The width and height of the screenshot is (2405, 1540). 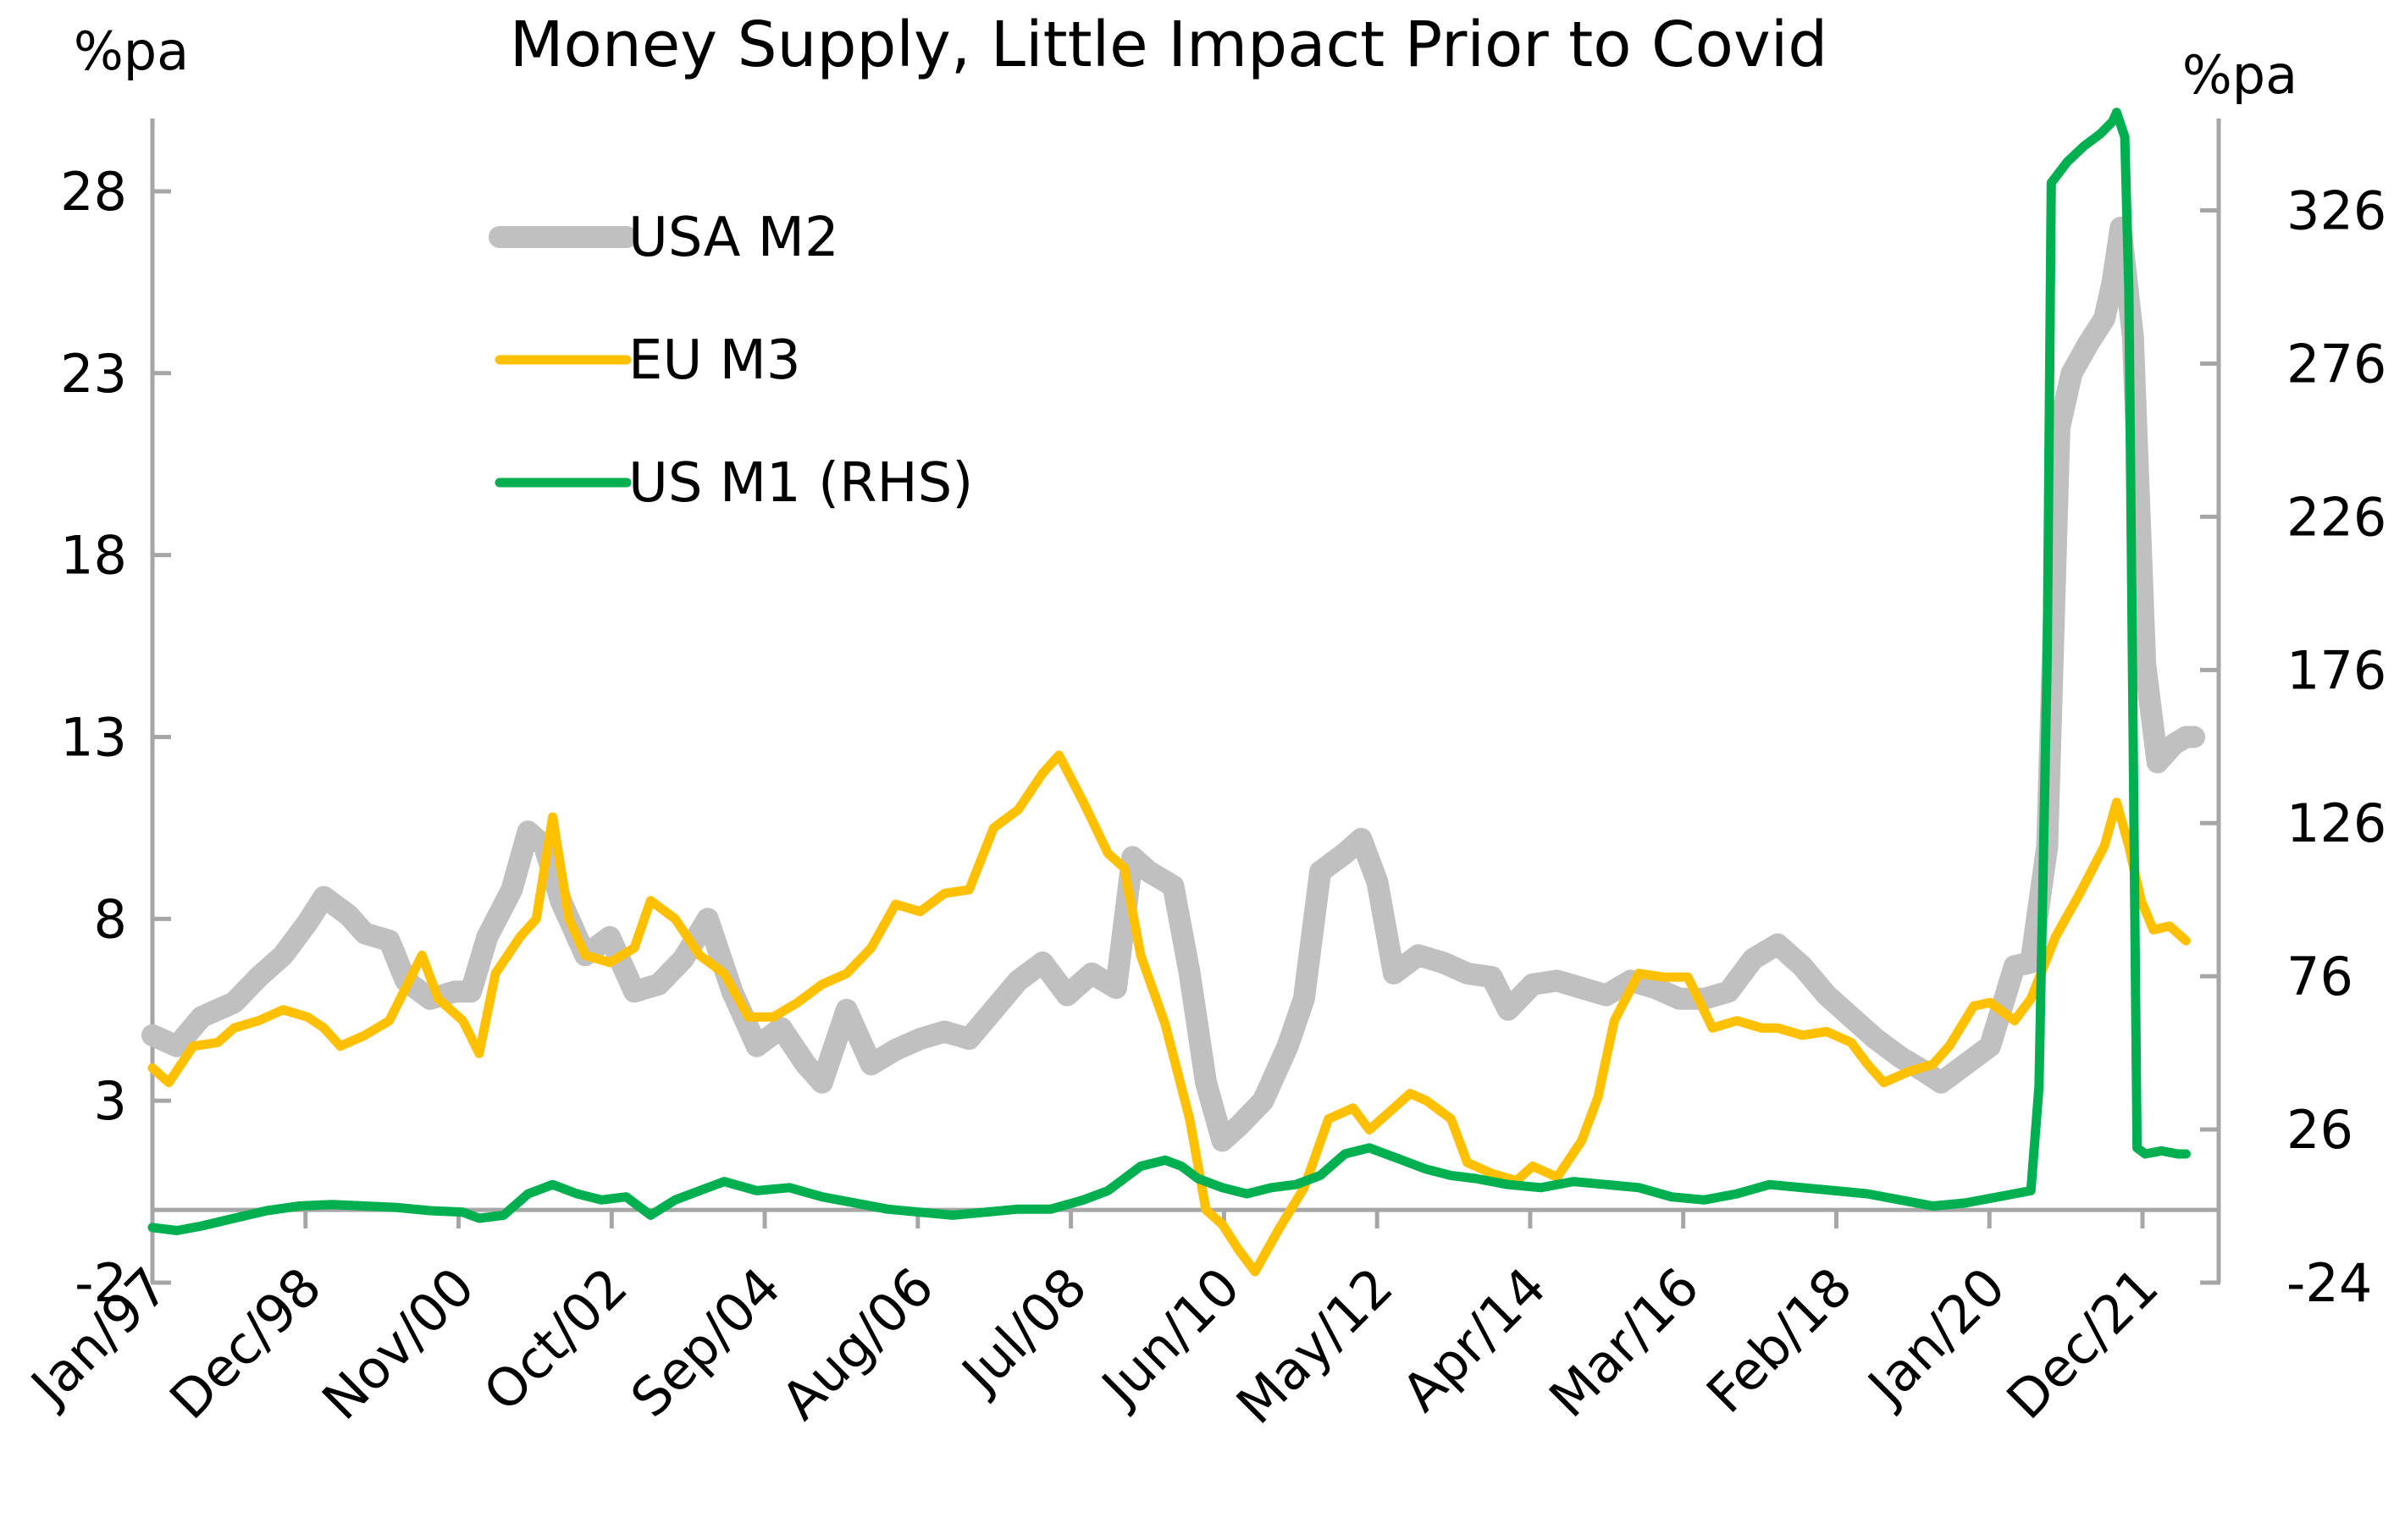 What do you see at coordinates (1474, 1339) in the screenshot?
I see `x-tick-label: Apr/14` at bounding box center [1474, 1339].